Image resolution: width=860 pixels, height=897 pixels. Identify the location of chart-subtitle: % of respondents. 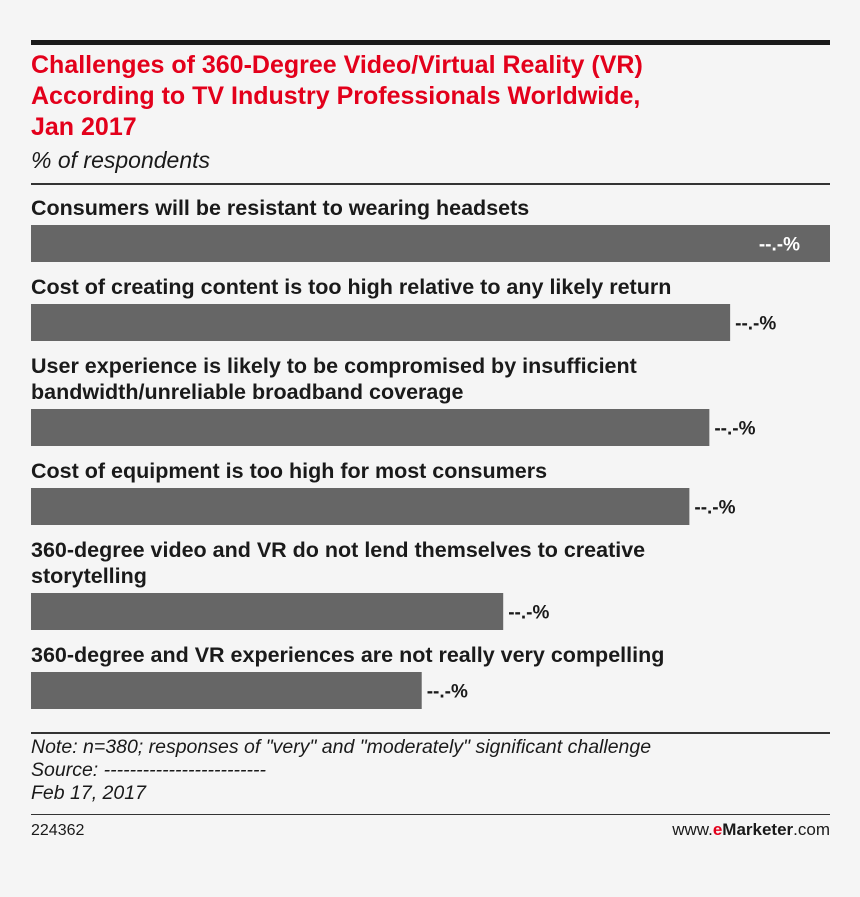
(121, 160).